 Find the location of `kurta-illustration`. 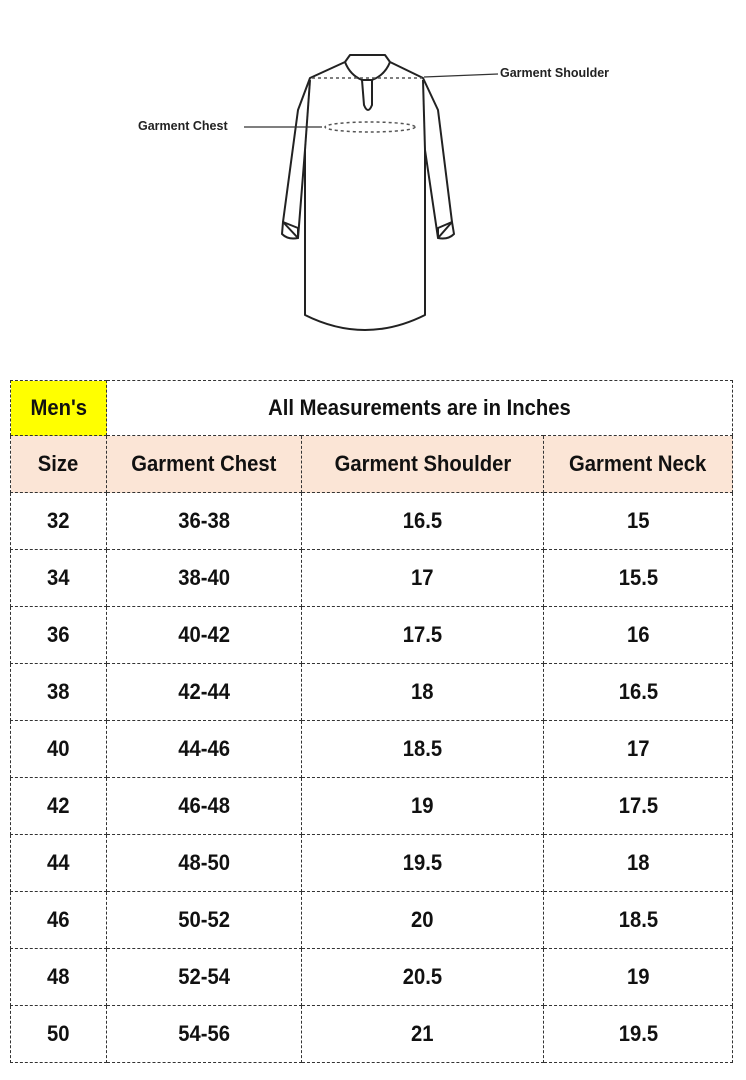

kurta-illustration is located at coordinates (371, 192).